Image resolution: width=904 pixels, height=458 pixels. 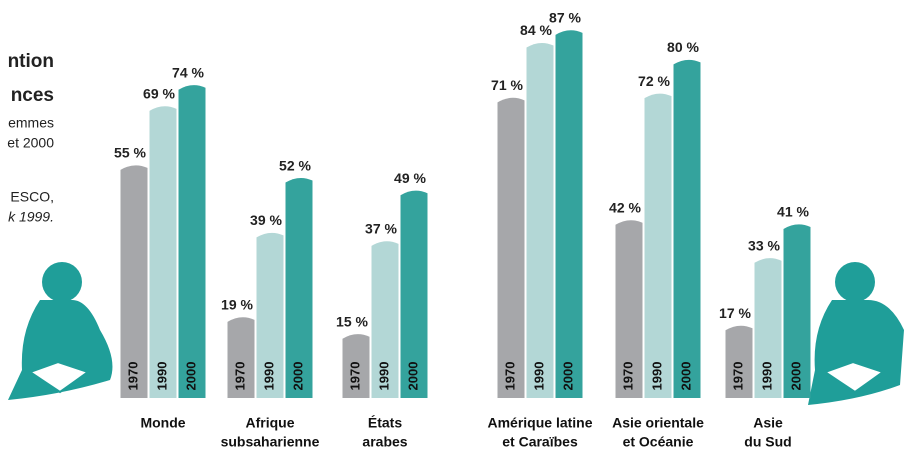 I want to click on value-label: 42 %, so click(x=625, y=207).